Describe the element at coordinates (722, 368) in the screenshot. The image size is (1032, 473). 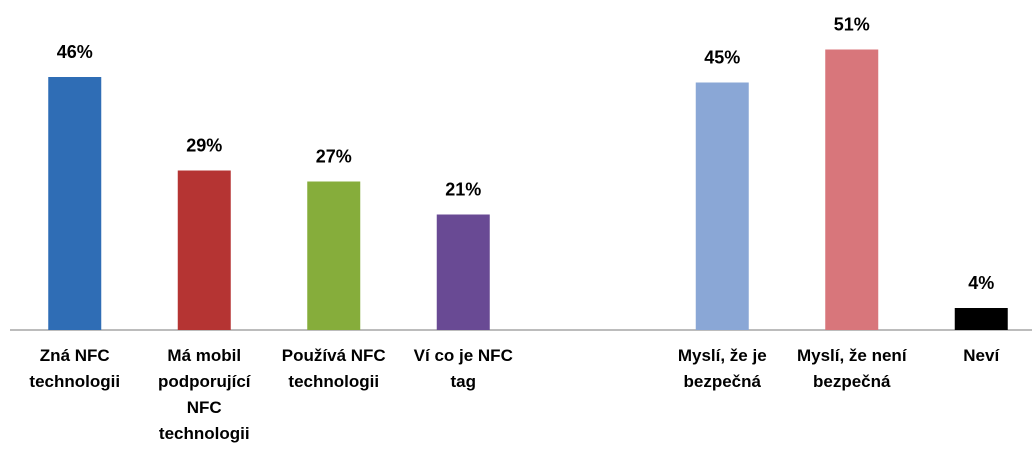
I see `x-tick-label: Myslí, že je bezpečná` at that location.